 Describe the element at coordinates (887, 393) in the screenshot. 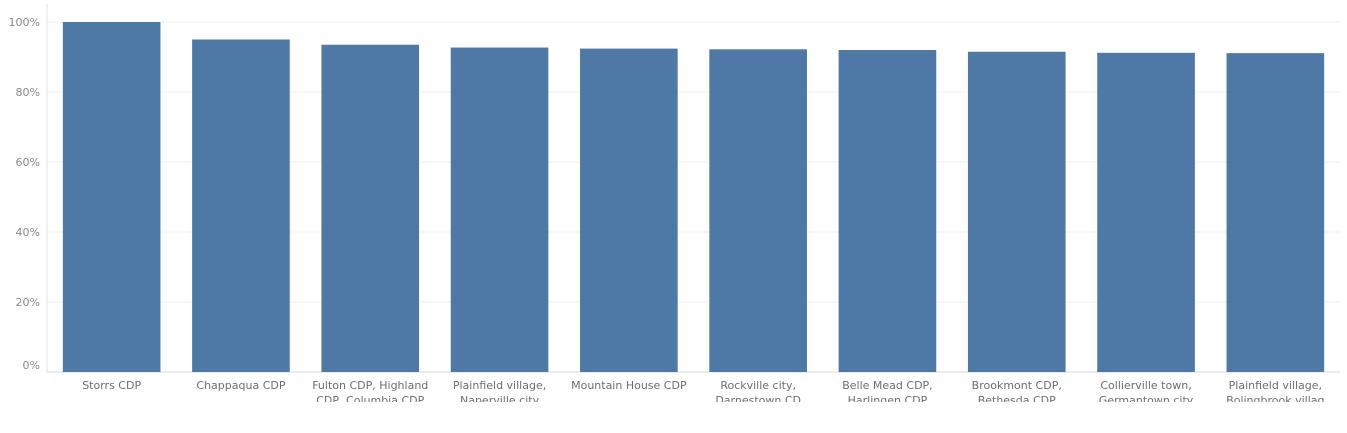

I see `x-tick-label: Belle Mead CDP, Harlingen CDP` at that location.